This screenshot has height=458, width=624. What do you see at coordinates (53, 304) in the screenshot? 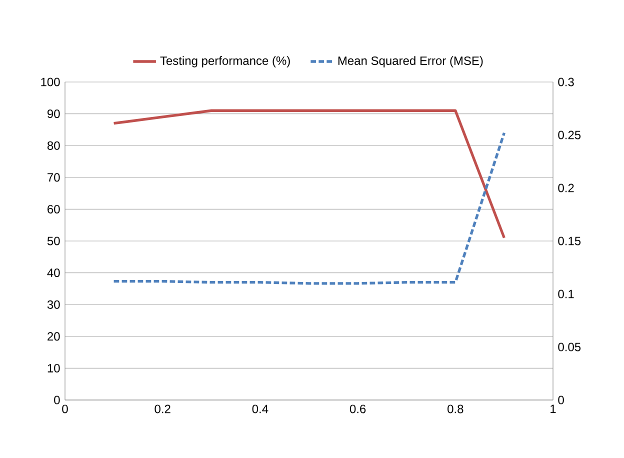
I see `y-tick-label: 30` at bounding box center [53, 304].